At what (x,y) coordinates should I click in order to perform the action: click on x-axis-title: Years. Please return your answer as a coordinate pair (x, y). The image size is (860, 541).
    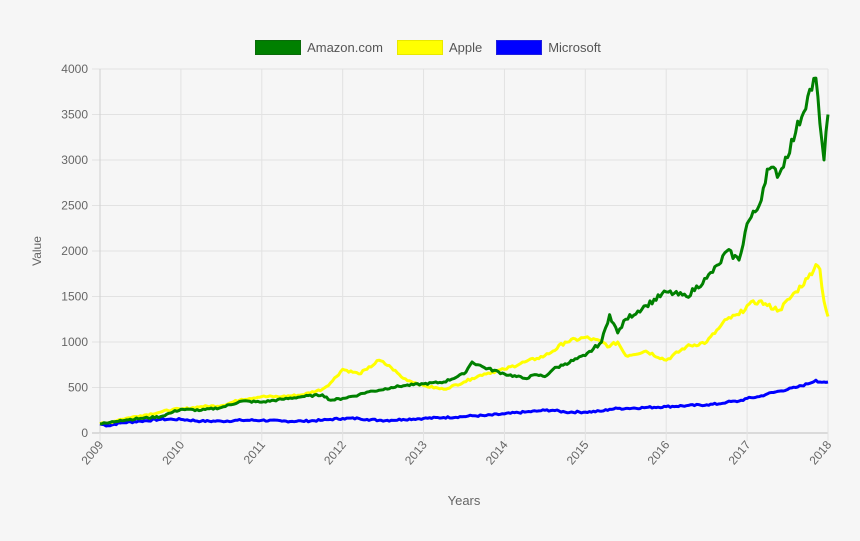
    Looking at the image, I should click on (464, 500).